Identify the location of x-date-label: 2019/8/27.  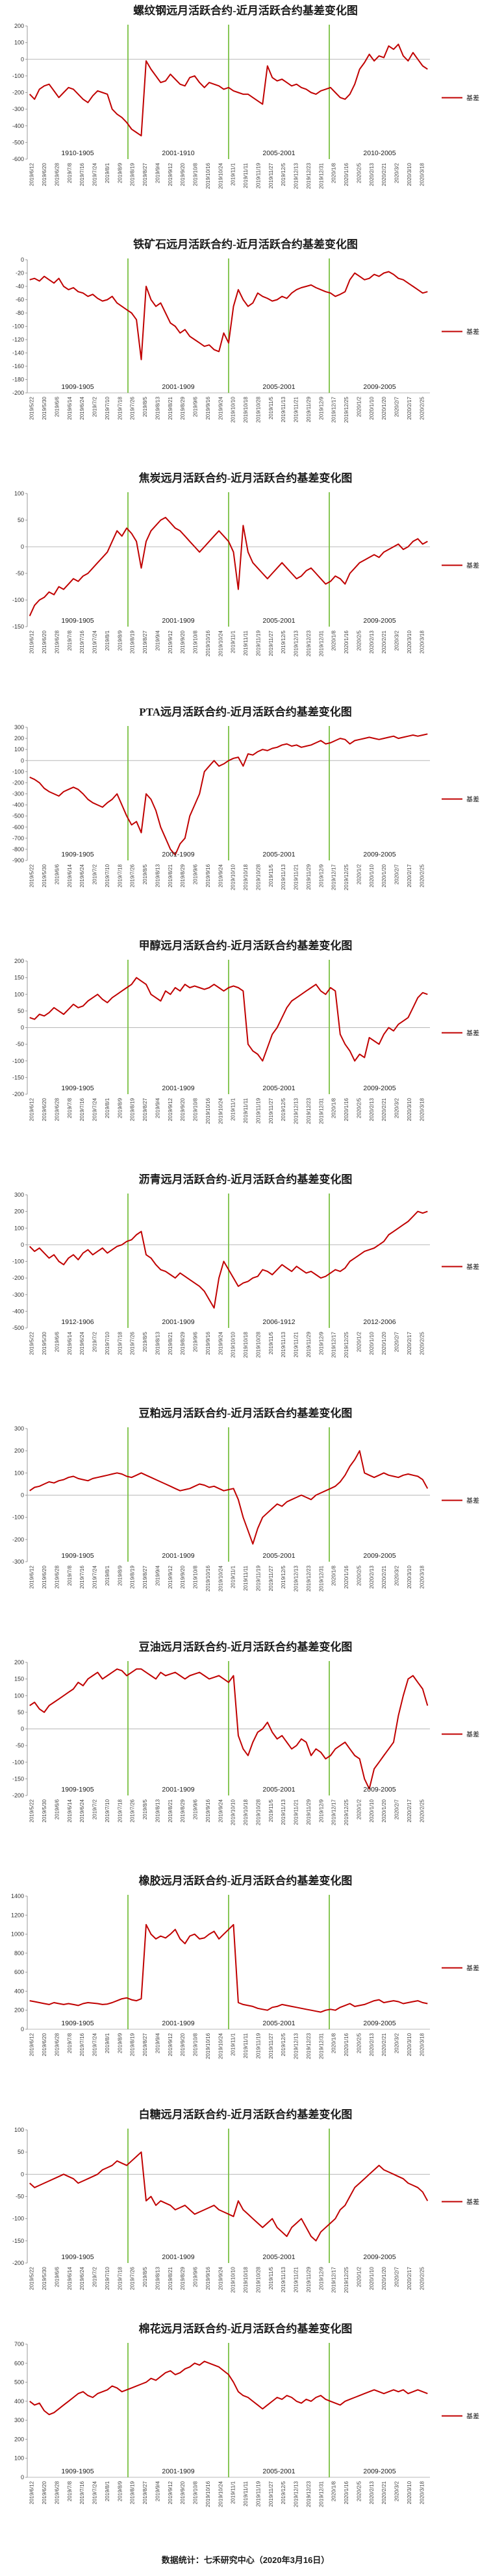
(145, 1576).